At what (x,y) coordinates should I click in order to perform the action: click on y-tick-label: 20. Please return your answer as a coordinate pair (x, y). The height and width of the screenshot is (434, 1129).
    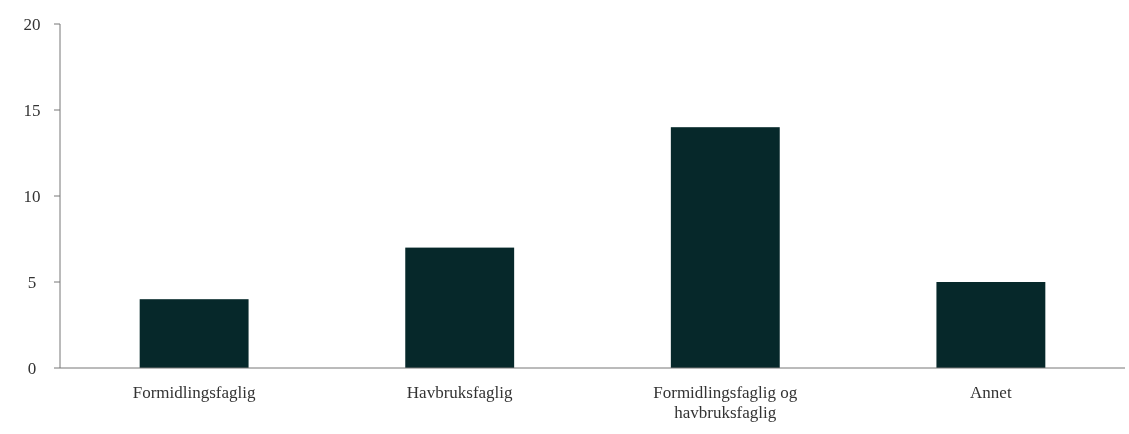
    Looking at the image, I should click on (32, 24).